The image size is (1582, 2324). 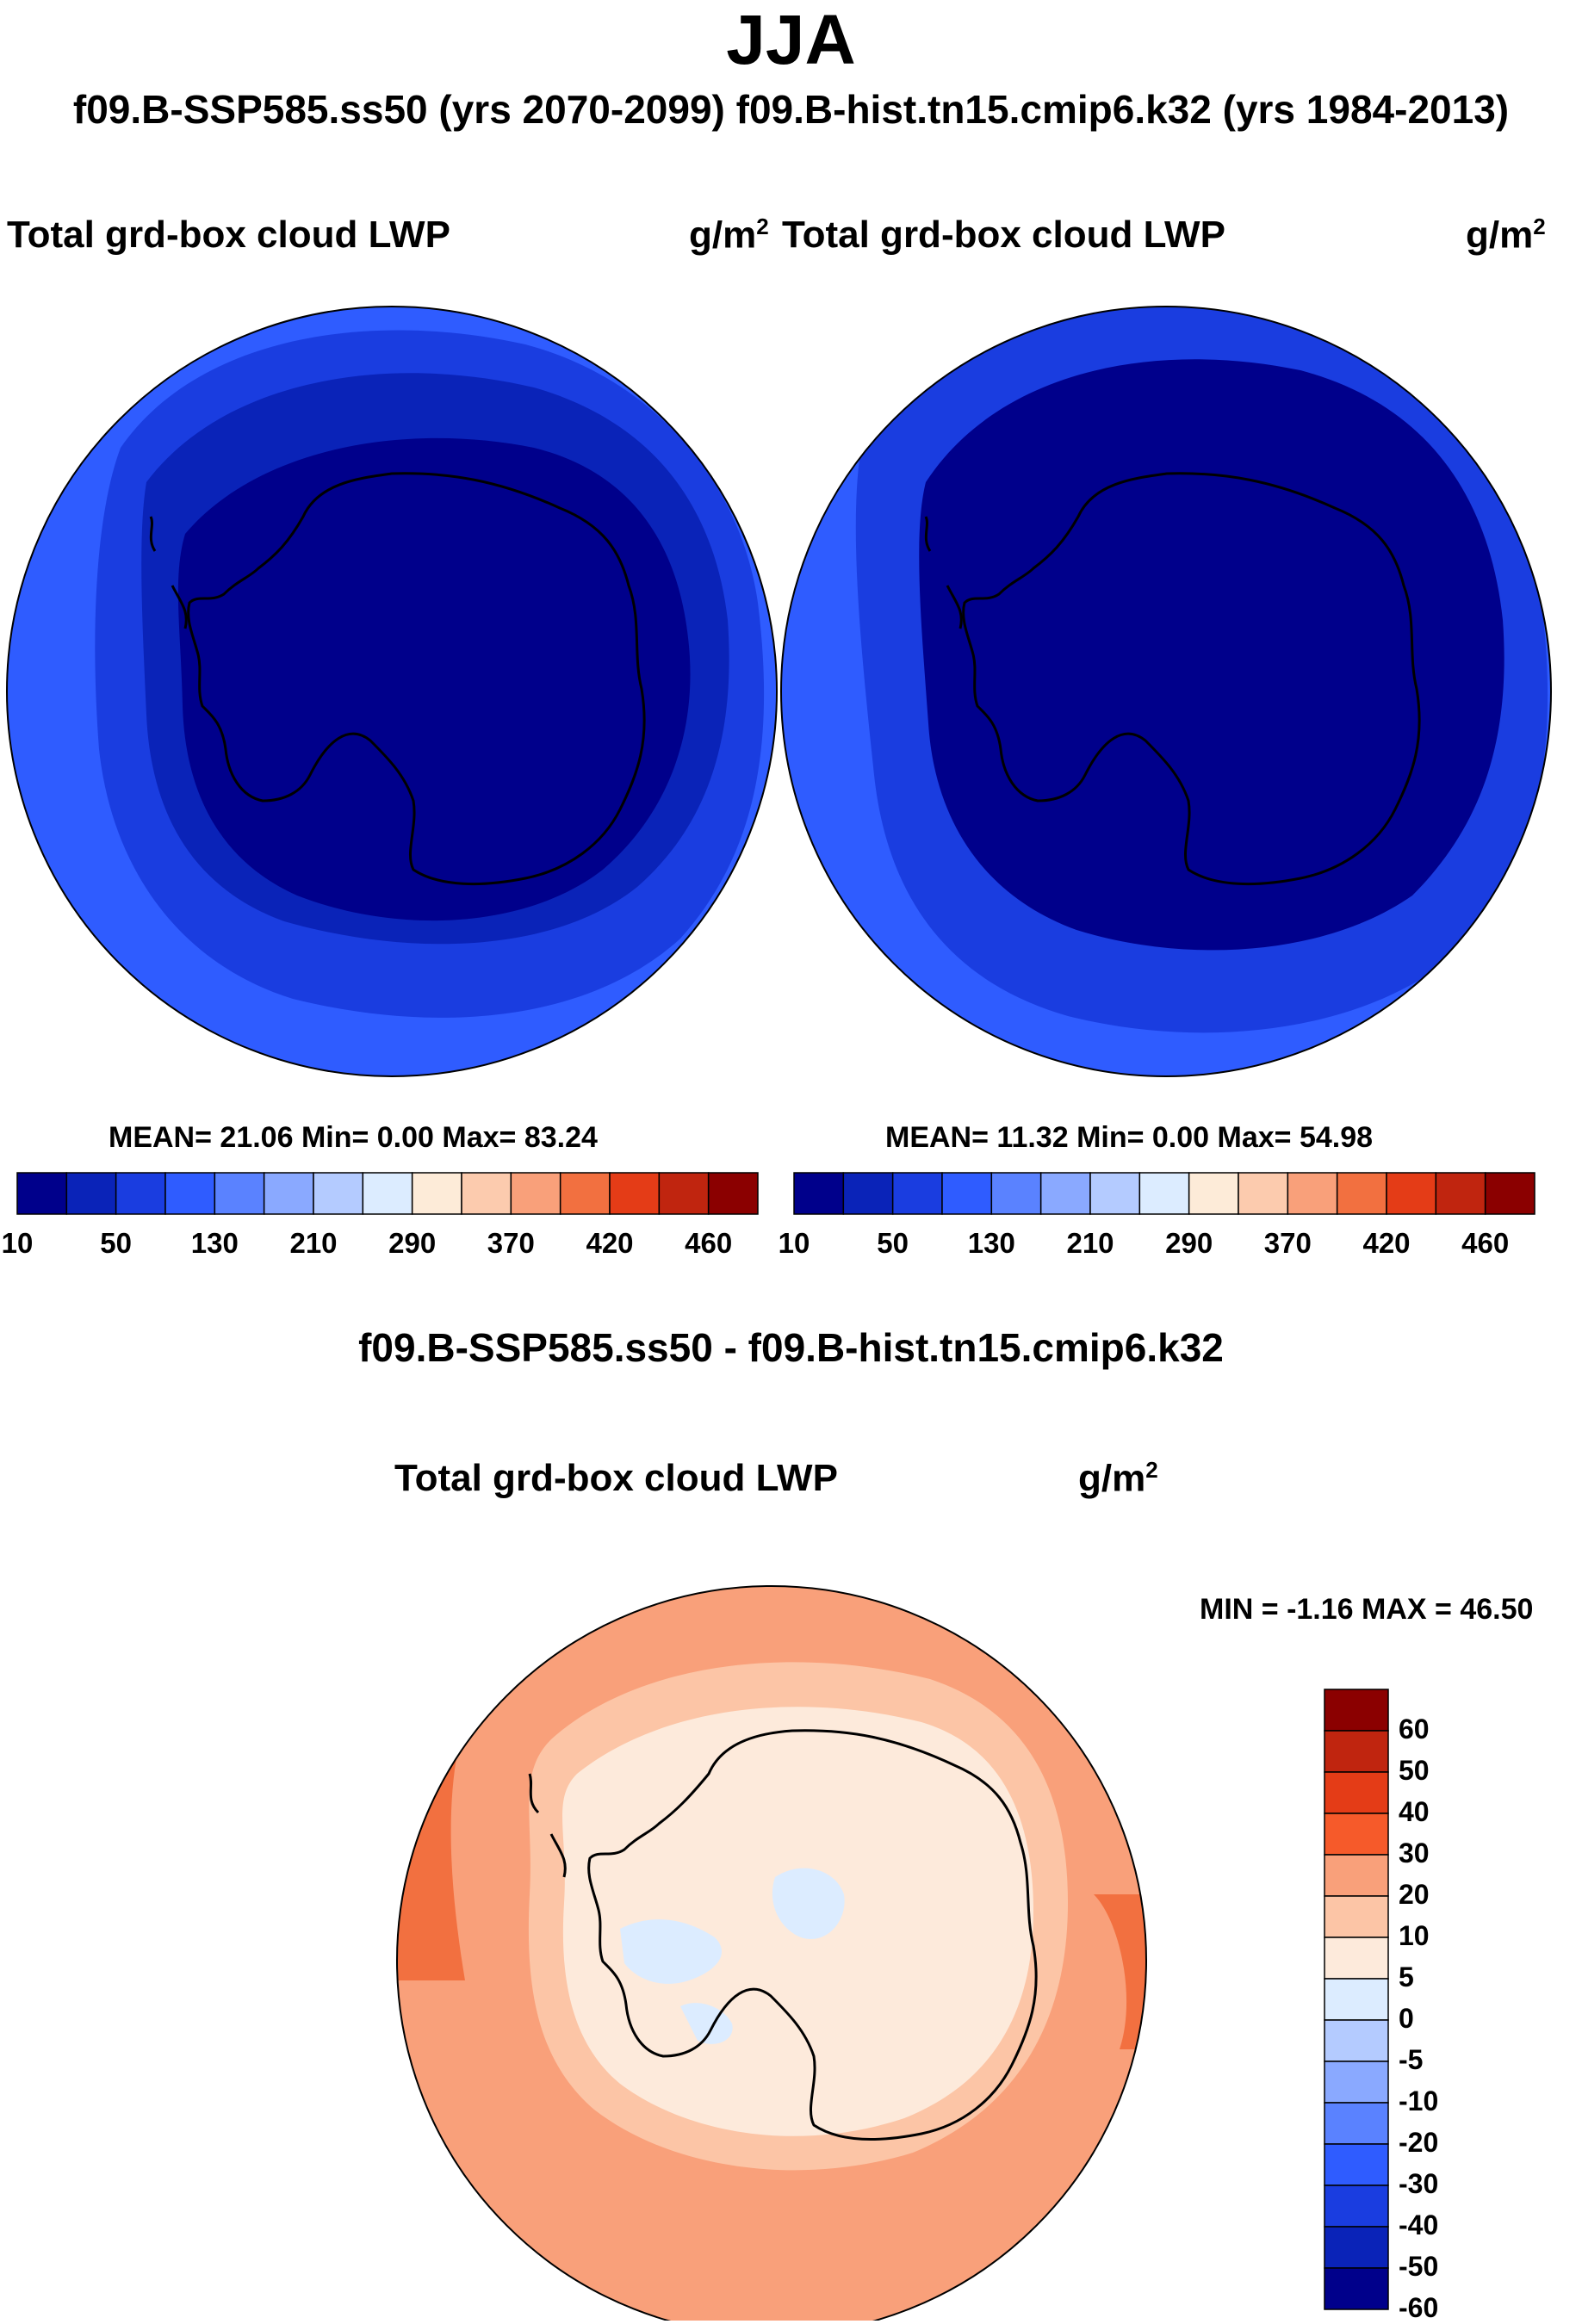 I want to click on diff-colorbar-tick-label: 60, so click(x=1414, y=1730).